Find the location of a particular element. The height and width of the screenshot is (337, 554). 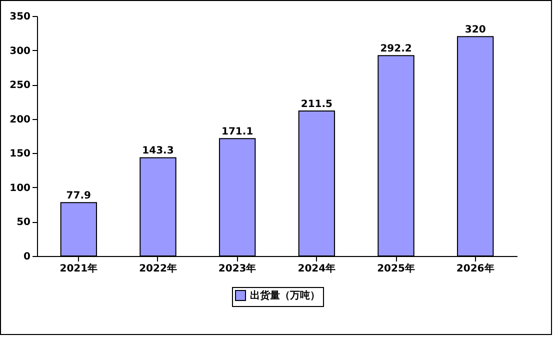

data-label: 292.2 is located at coordinates (396, 49).